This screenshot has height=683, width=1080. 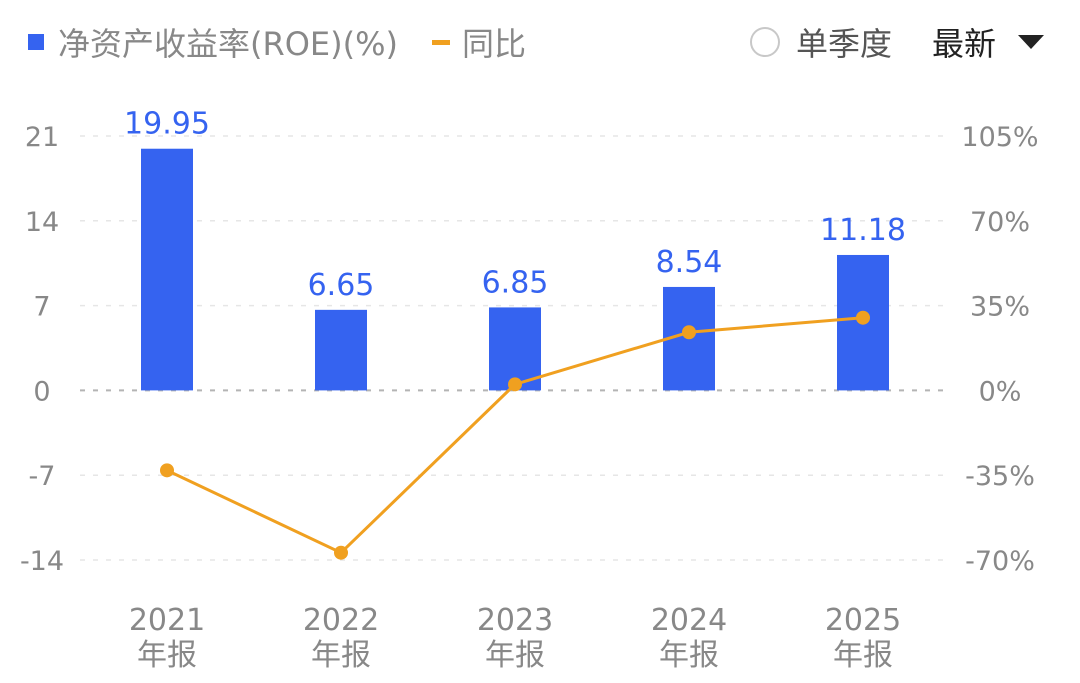 I want to click on legend-item-roe: 净资产收益率(ROE)(%), so click(x=213, y=42).